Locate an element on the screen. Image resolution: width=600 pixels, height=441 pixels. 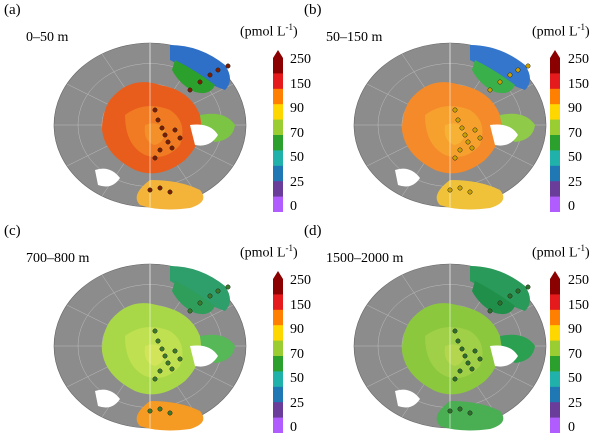
panel-letter: (d) is located at coordinates (313, 231).